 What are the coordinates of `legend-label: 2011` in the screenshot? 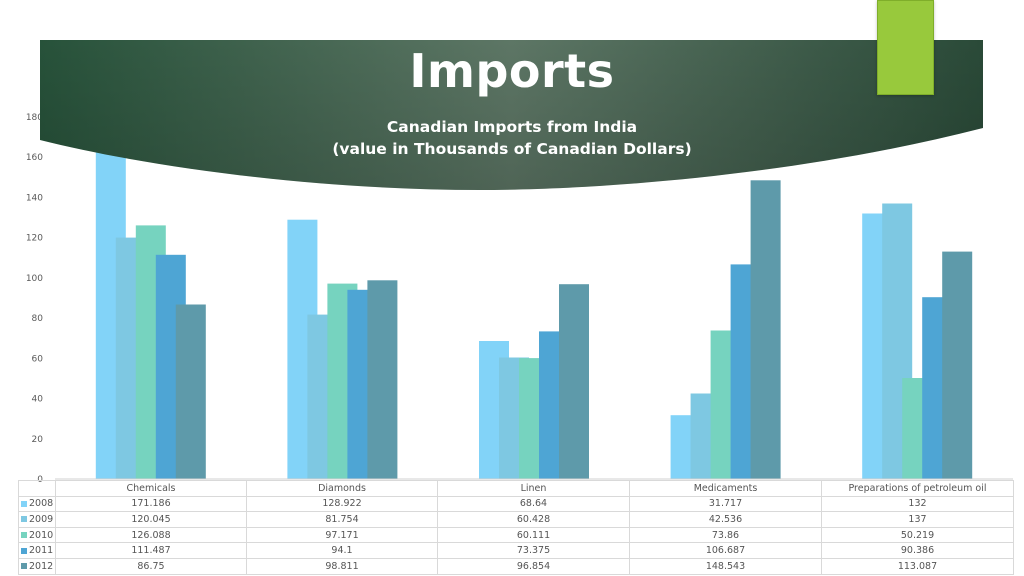 It's located at (41, 551).